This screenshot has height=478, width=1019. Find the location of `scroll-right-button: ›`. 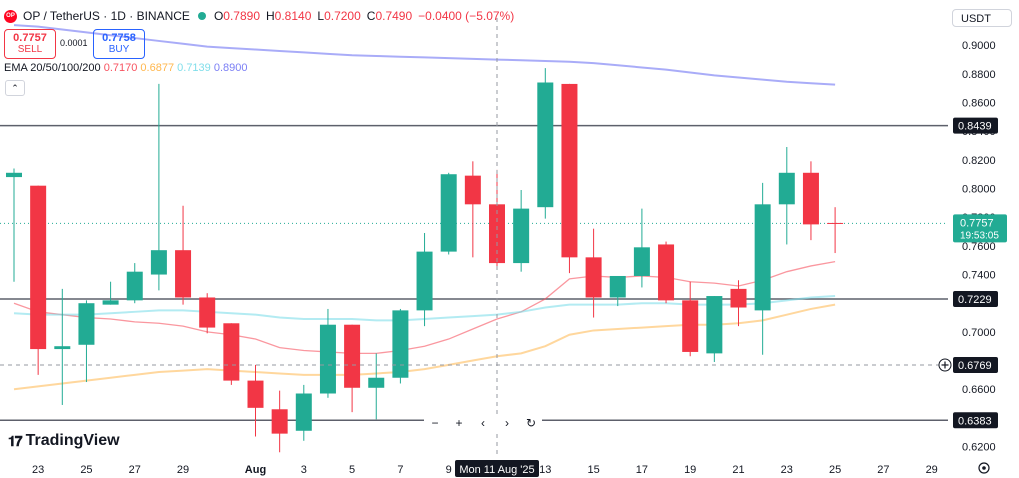

scroll-right-button: › is located at coordinates (507, 423).